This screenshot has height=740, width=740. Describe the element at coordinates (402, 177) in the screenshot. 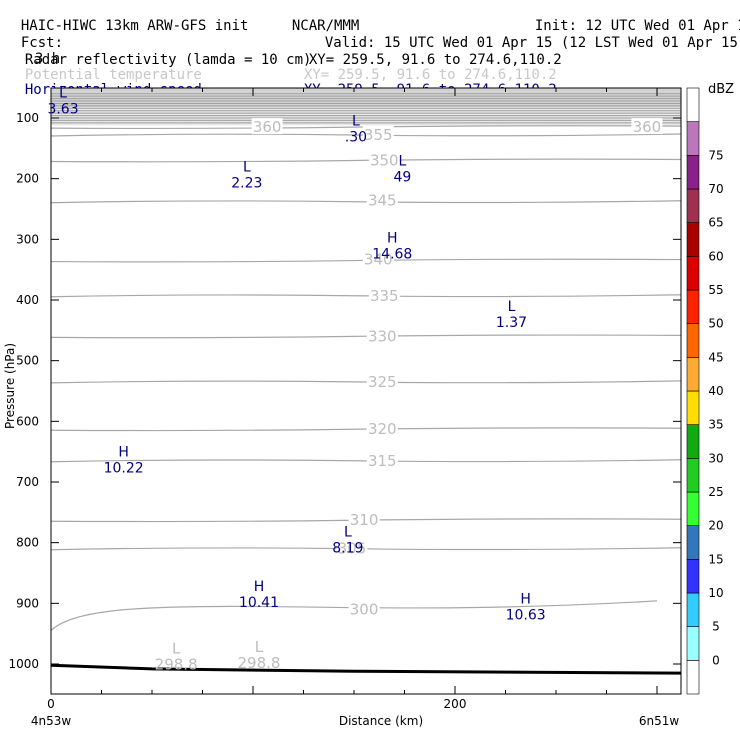

I see `wind-extremum-value: 49` at that location.